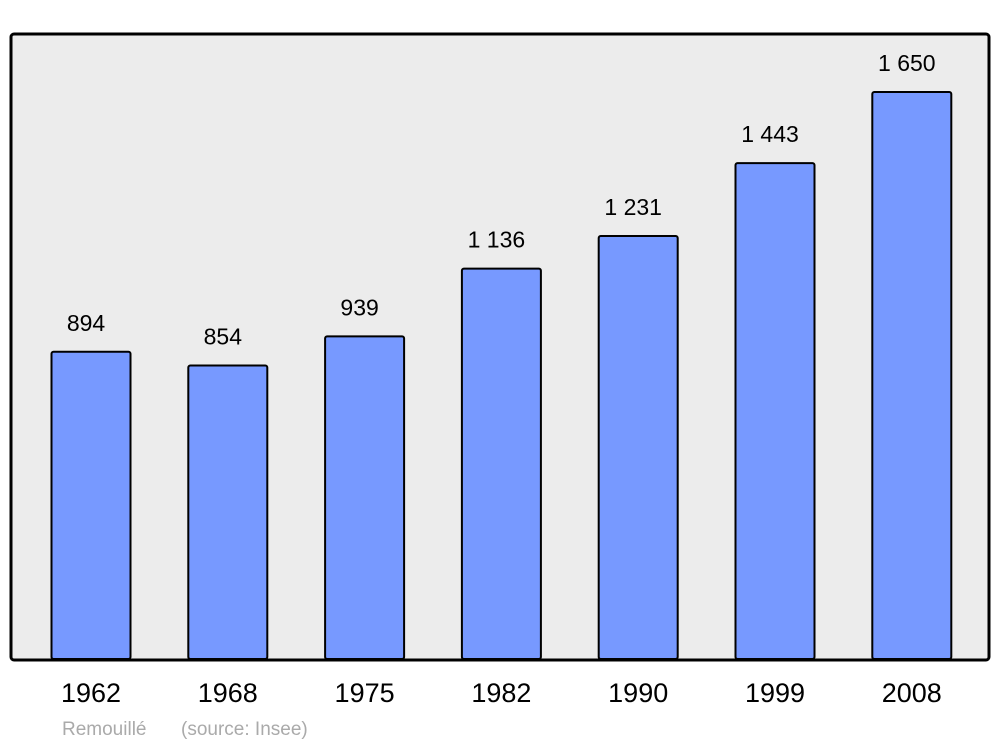 Image resolution: width=1000 pixels, height=747 pixels. What do you see at coordinates (228, 693) in the screenshot?
I see `x-tick-label: 1968` at bounding box center [228, 693].